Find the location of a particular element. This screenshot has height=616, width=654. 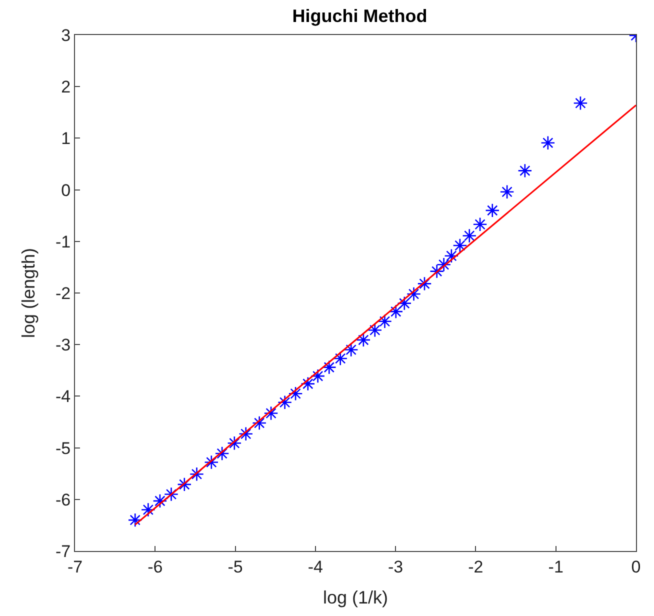

y-tick-label: 3 is located at coordinates (66, 35).